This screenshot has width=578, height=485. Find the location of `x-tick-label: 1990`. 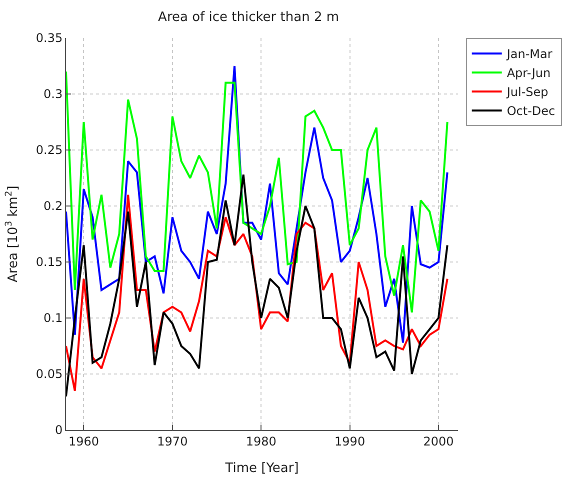

x-tick-label: 1990 is located at coordinates (350, 441).